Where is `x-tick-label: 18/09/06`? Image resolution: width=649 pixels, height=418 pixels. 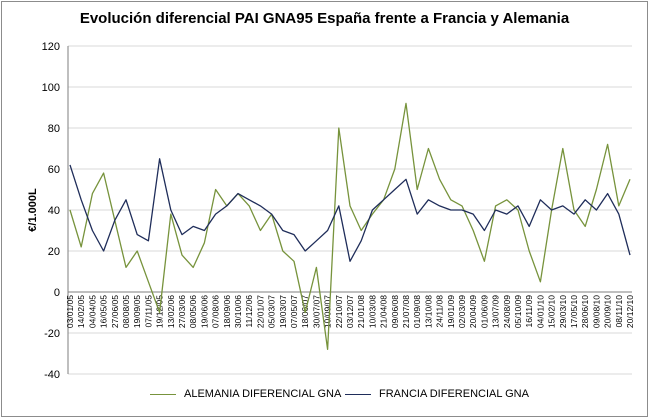
x-tick-label: 18/09/06 is located at coordinates (227, 311).